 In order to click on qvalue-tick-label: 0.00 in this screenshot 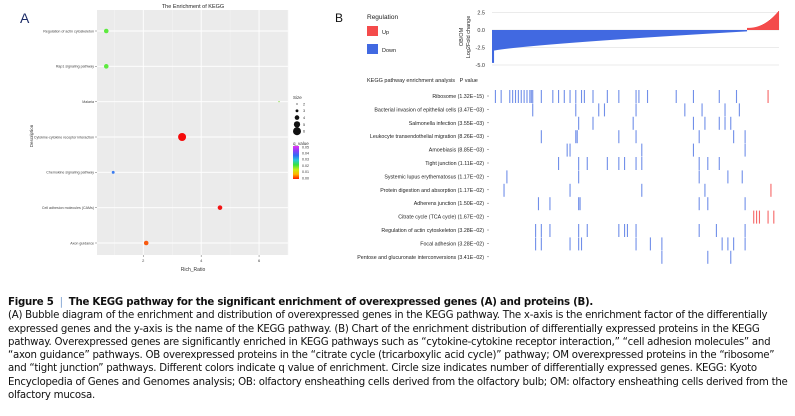, I will do `click(305, 178)`.